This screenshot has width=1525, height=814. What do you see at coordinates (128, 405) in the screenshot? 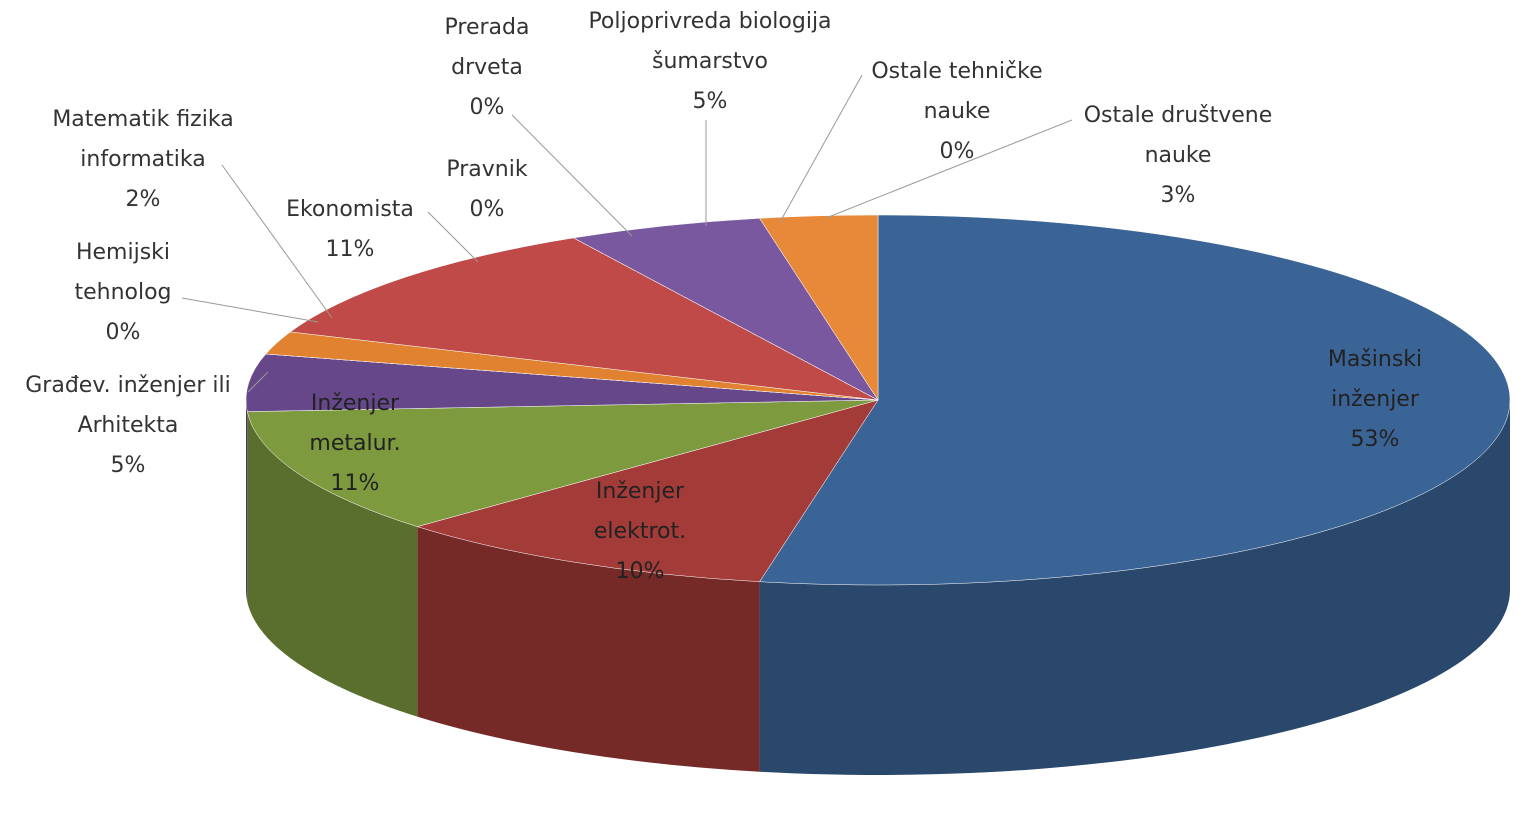
I see `category-name: Građev. inženjer ili Arhitekta` at bounding box center [128, 405].